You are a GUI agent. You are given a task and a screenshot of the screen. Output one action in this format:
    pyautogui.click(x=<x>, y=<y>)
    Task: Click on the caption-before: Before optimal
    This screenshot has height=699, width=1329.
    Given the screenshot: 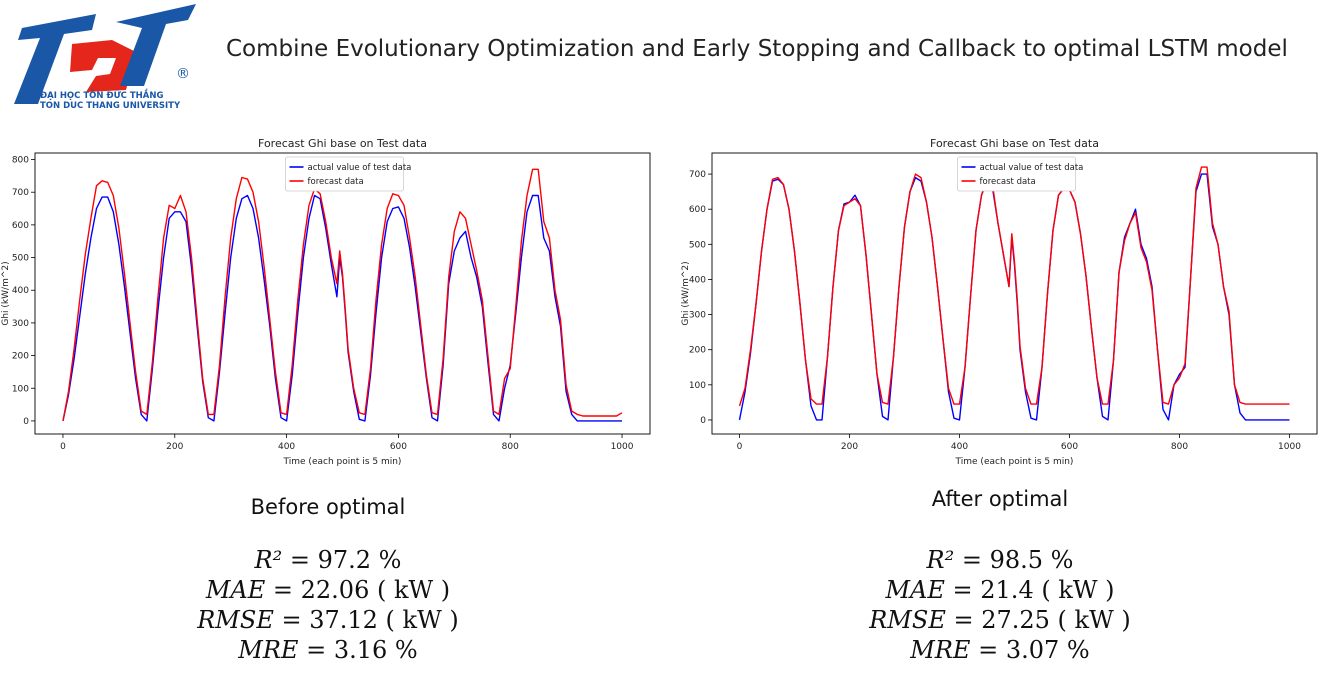 What is the action you would take?
    pyautogui.click(x=328, y=507)
    